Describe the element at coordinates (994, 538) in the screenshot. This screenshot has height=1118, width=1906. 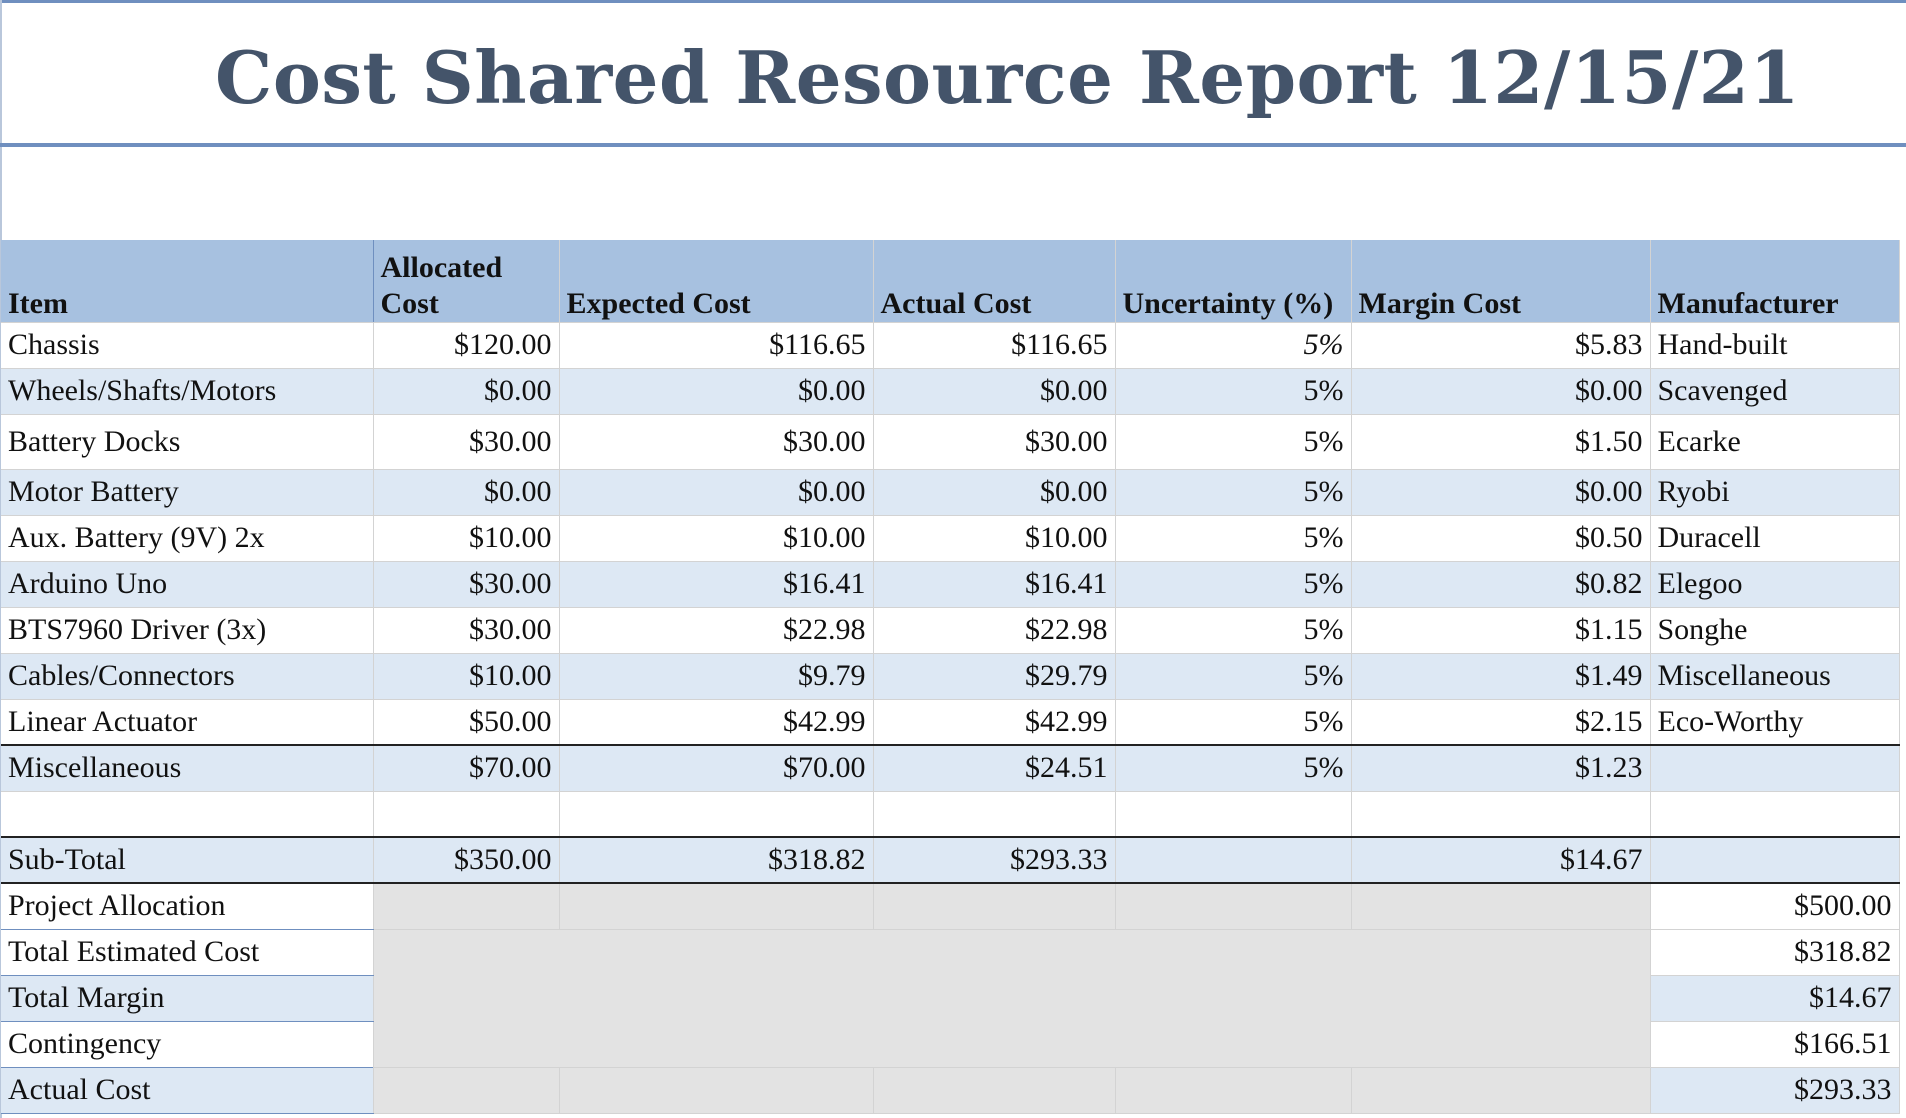
I see `cell-actual: $10.00` at that location.